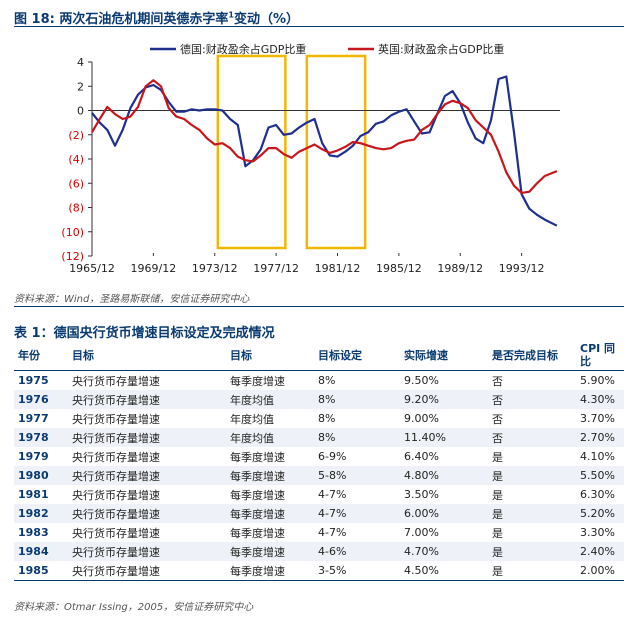 The height and width of the screenshot is (623, 640). I want to click on table-row: 1978 央行货币存量增速 年度均值 8% 11.40% 否 2.70%, so click(319, 437).